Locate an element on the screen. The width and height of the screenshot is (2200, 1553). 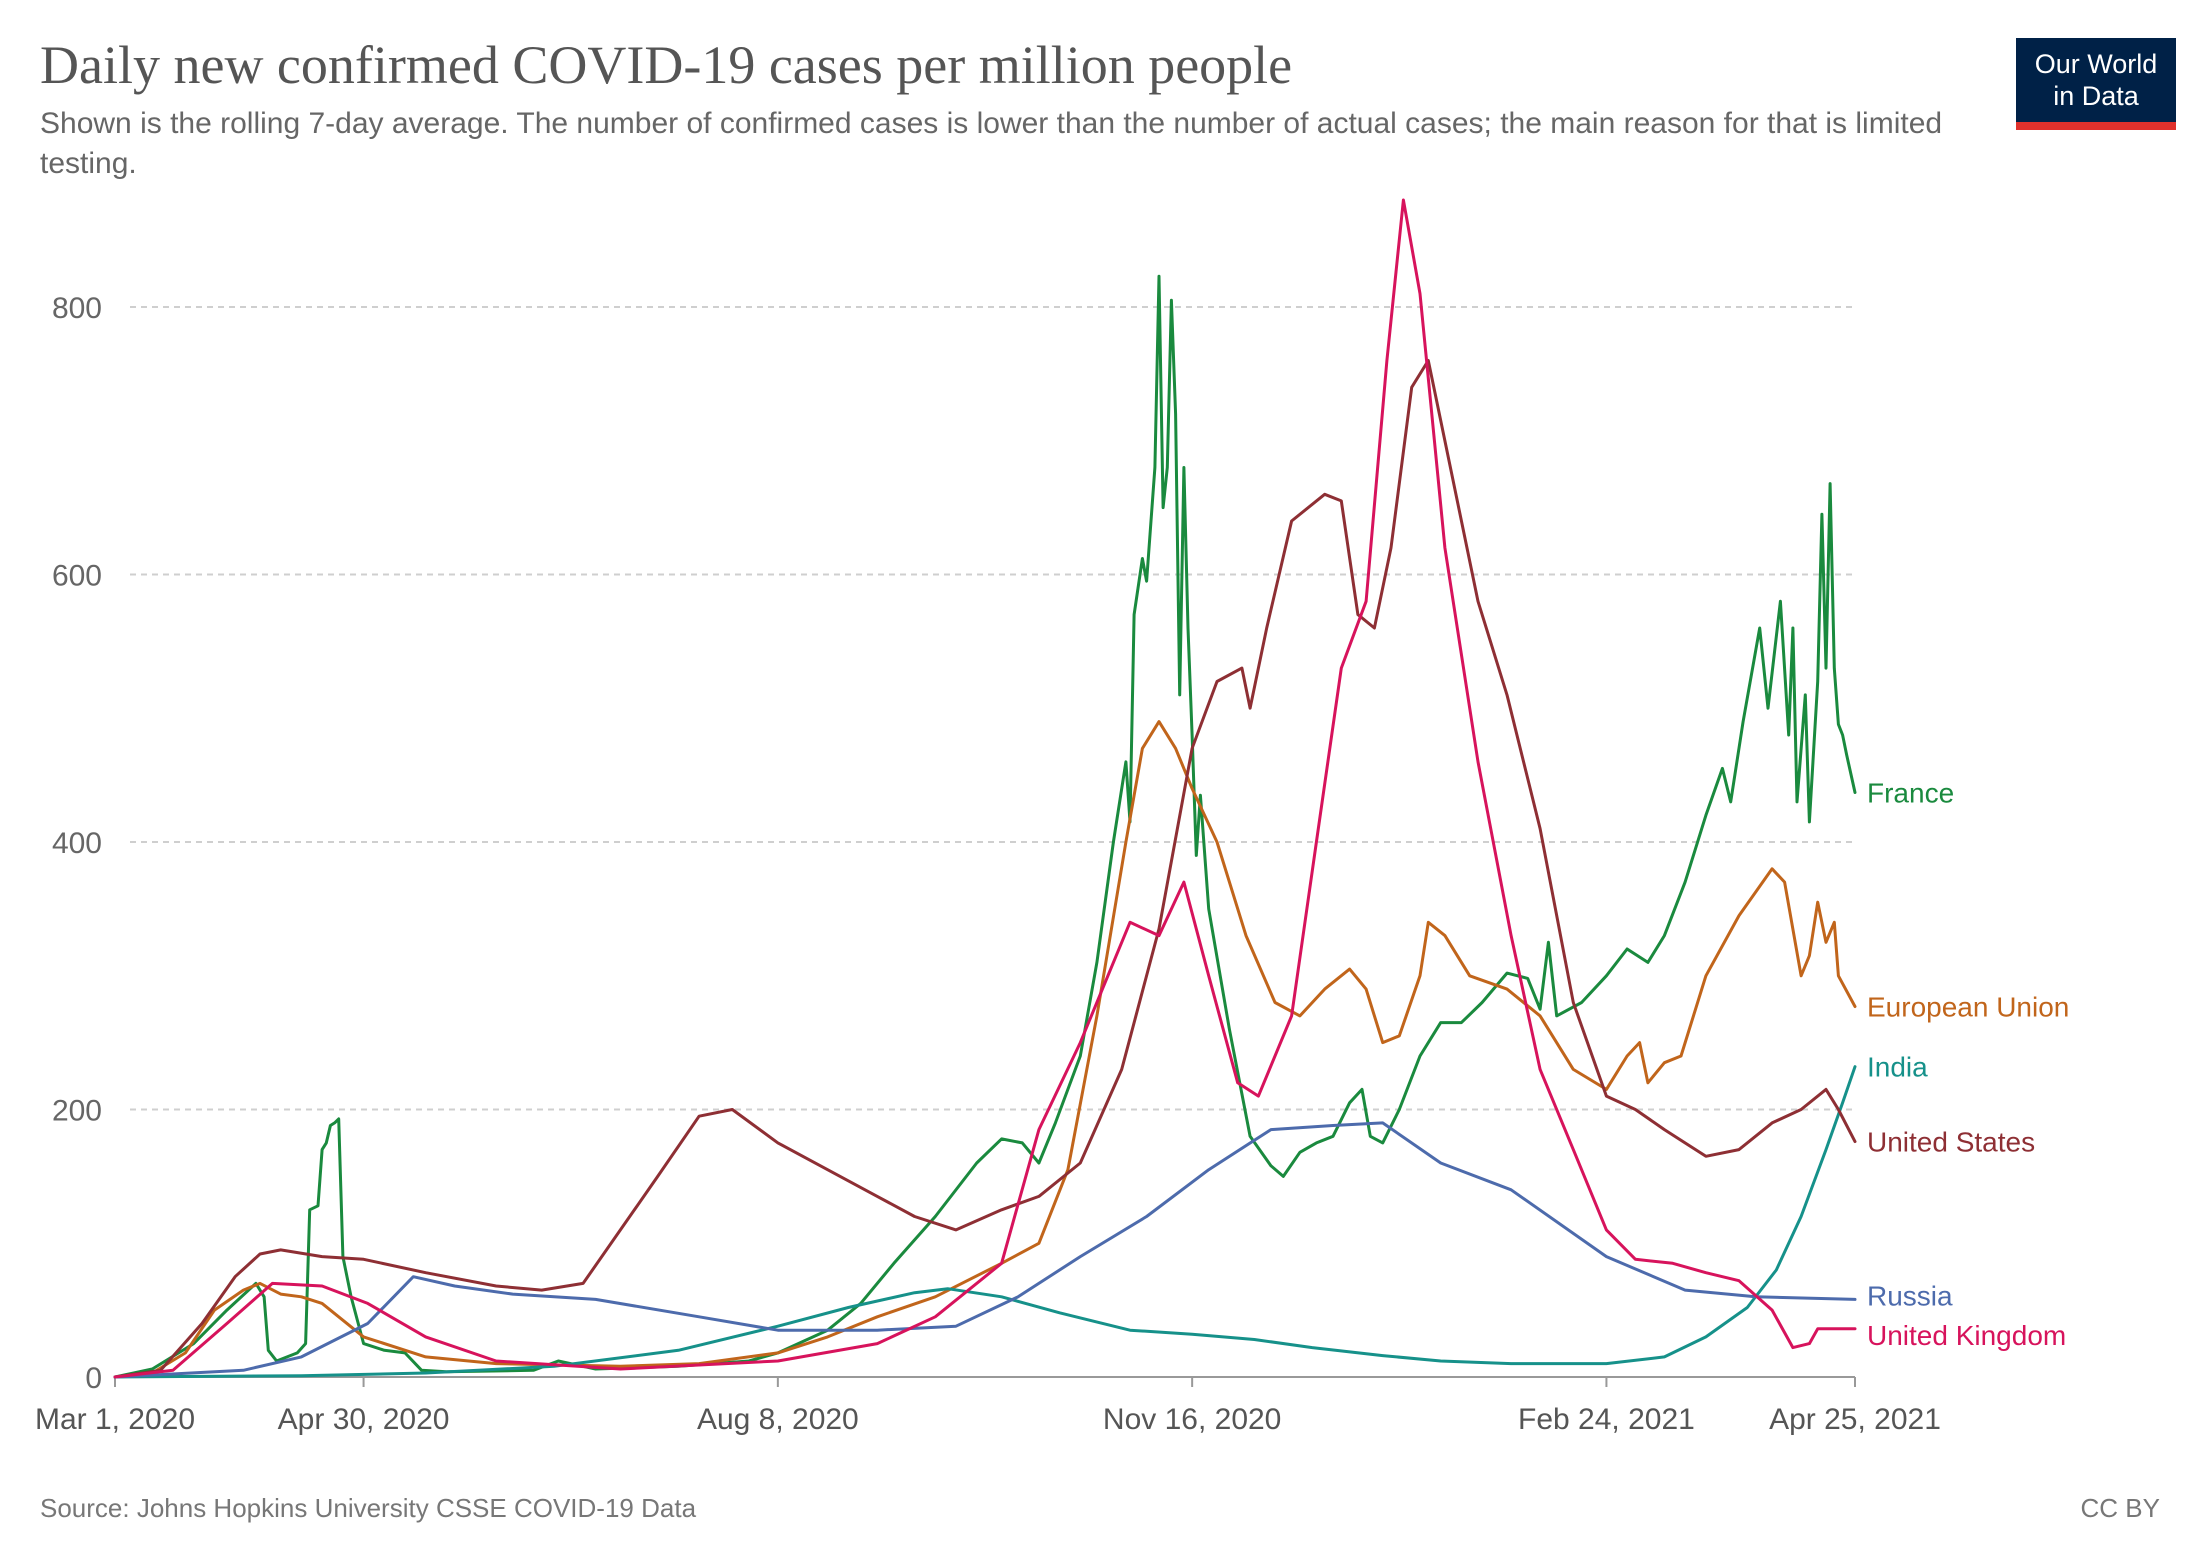
series-label-india: India is located at coordinates (1897, 1067).